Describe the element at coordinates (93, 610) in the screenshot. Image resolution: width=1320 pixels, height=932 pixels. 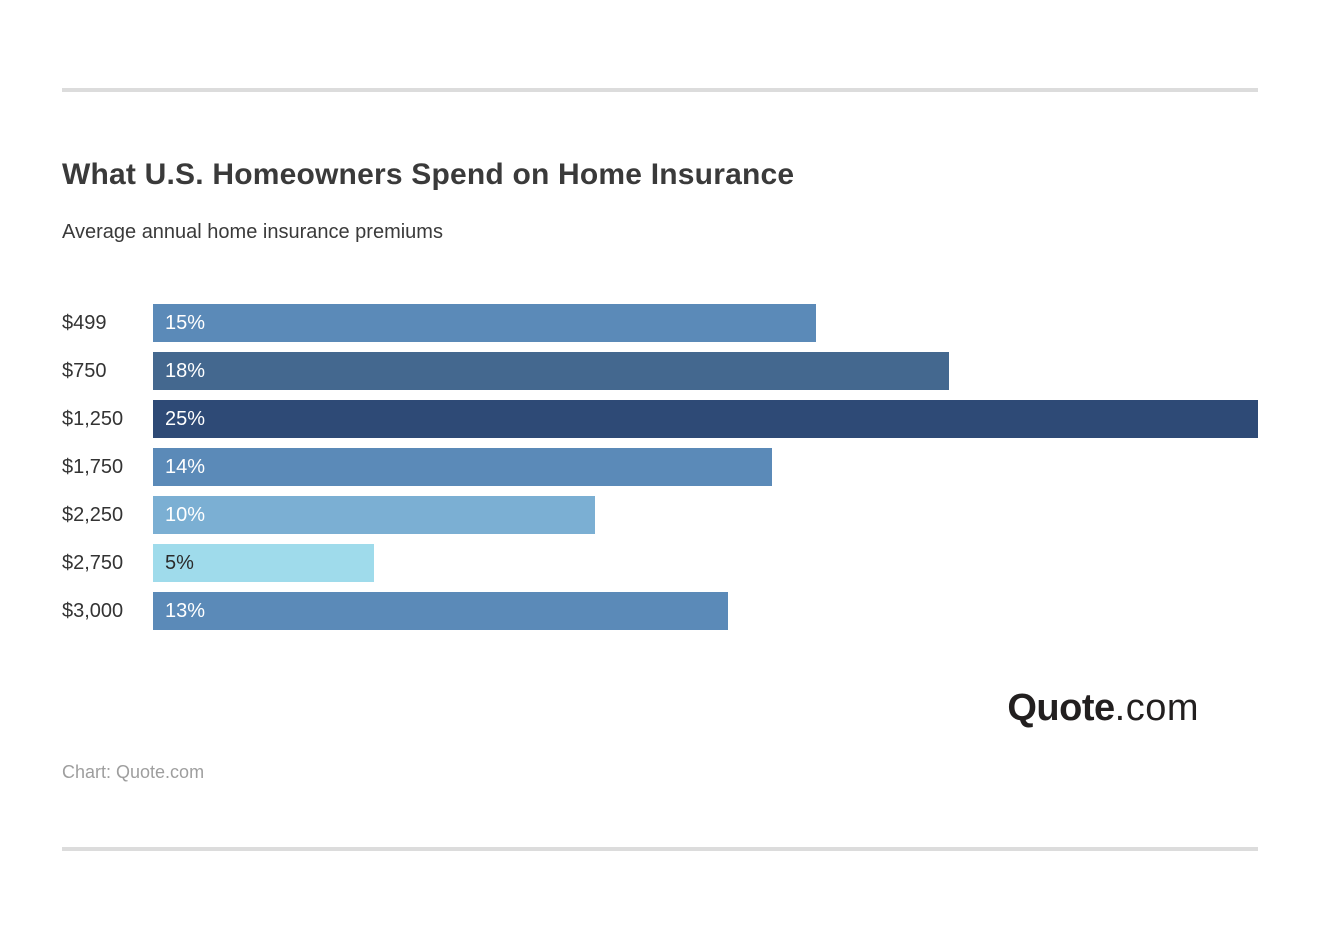
I see `category-label: $3,000` at that location.